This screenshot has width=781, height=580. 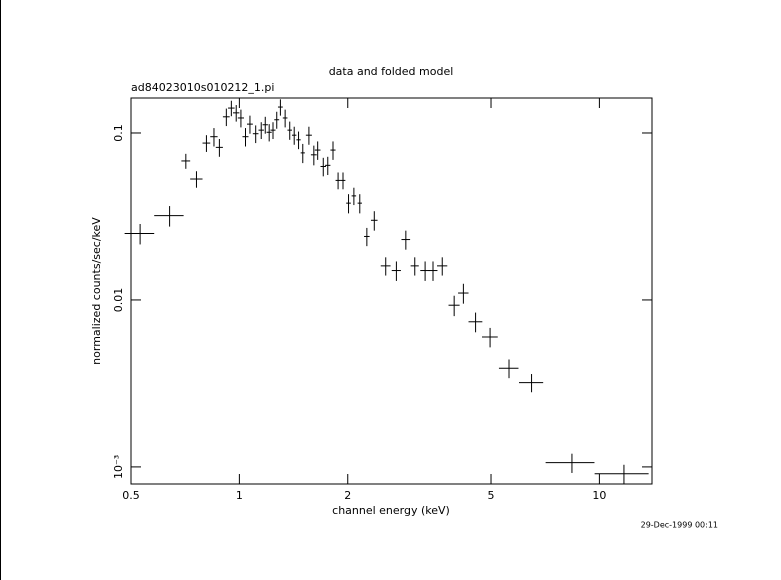 I want to click on chart-subtitle: ad84023010s010212_1.pi, so click(x=202, y=87).